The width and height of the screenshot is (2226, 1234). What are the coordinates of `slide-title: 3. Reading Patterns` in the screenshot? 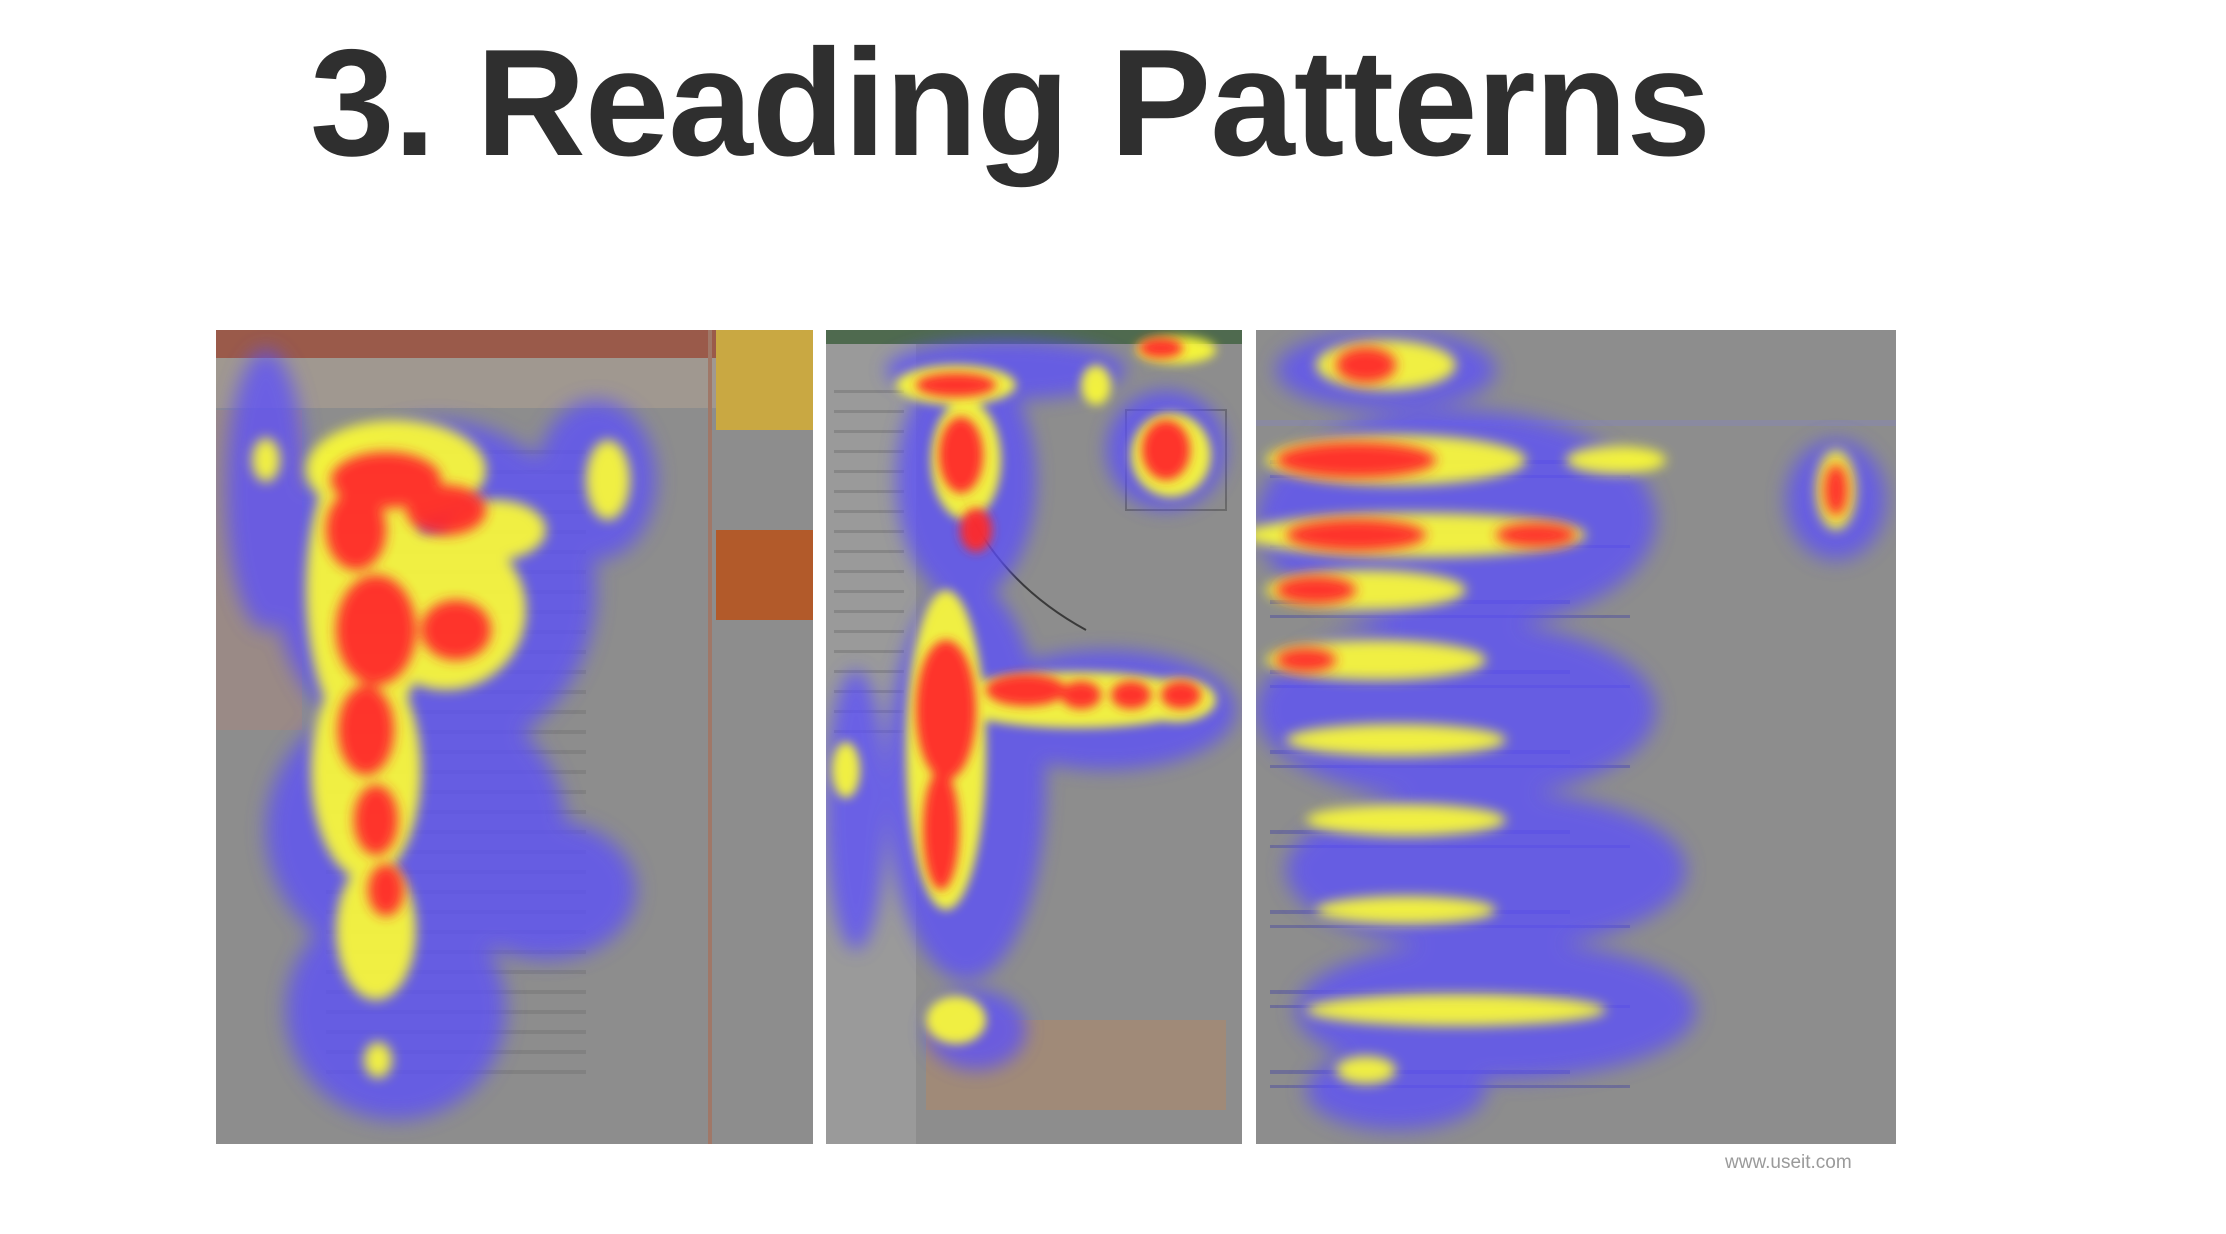 It's located at (1010, 103).